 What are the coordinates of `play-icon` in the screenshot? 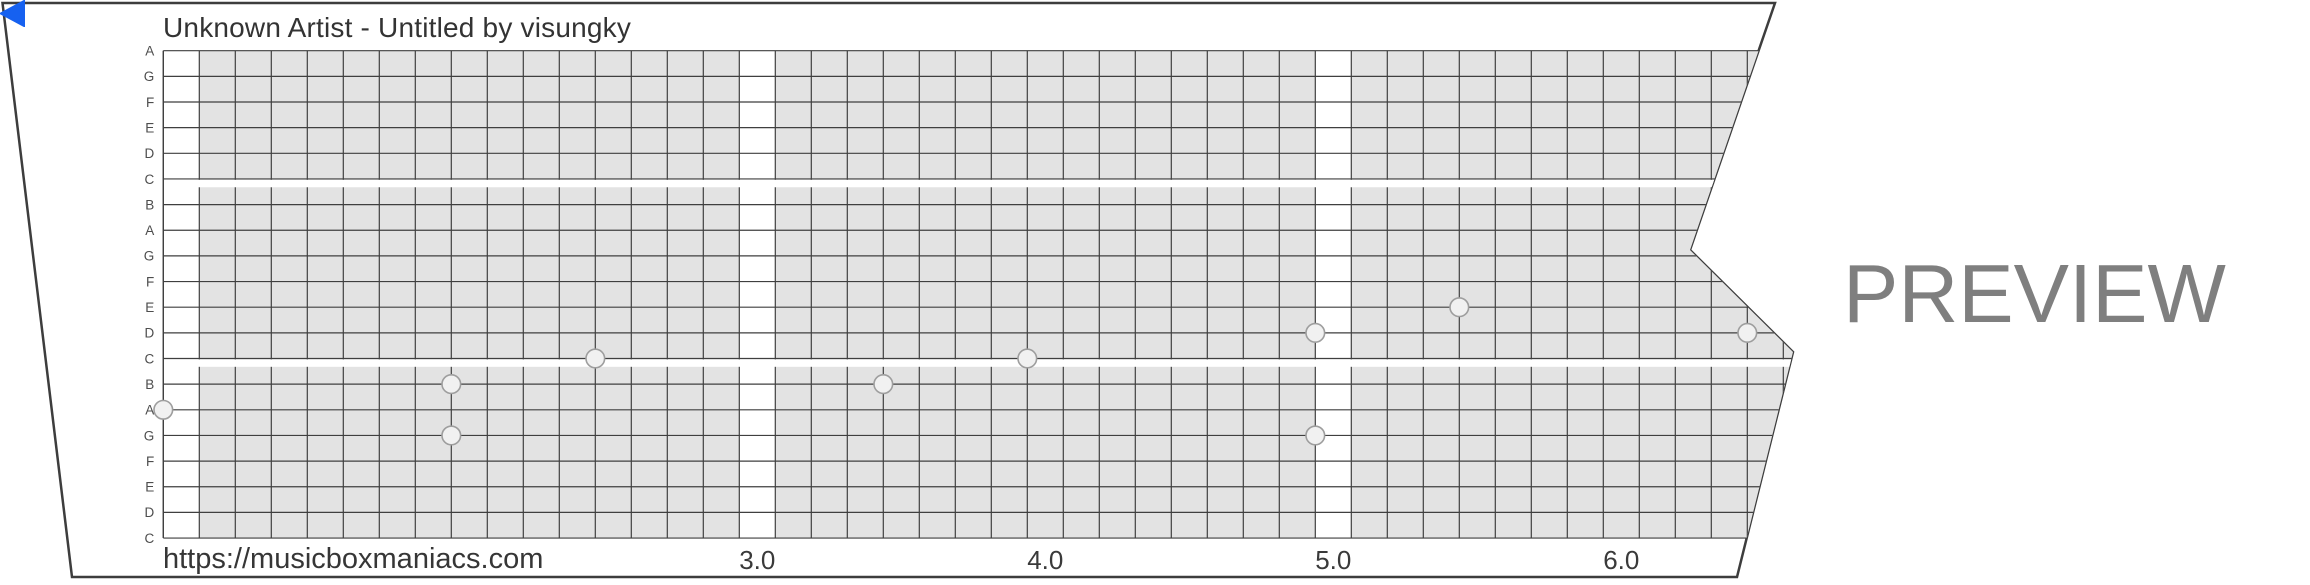 It's located at (12, 13).